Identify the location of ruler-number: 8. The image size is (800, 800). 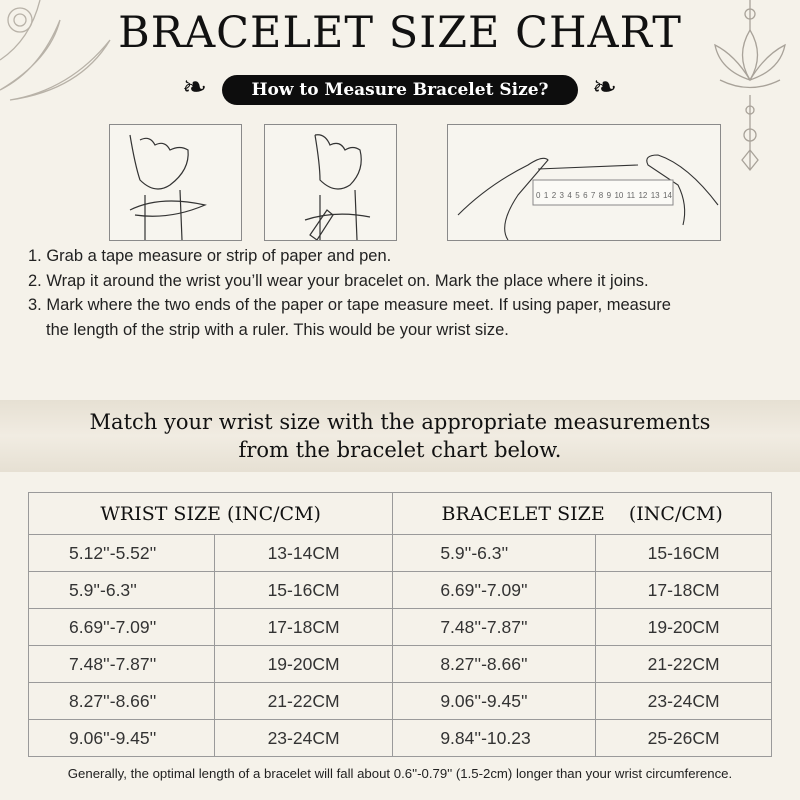
(601, 195).